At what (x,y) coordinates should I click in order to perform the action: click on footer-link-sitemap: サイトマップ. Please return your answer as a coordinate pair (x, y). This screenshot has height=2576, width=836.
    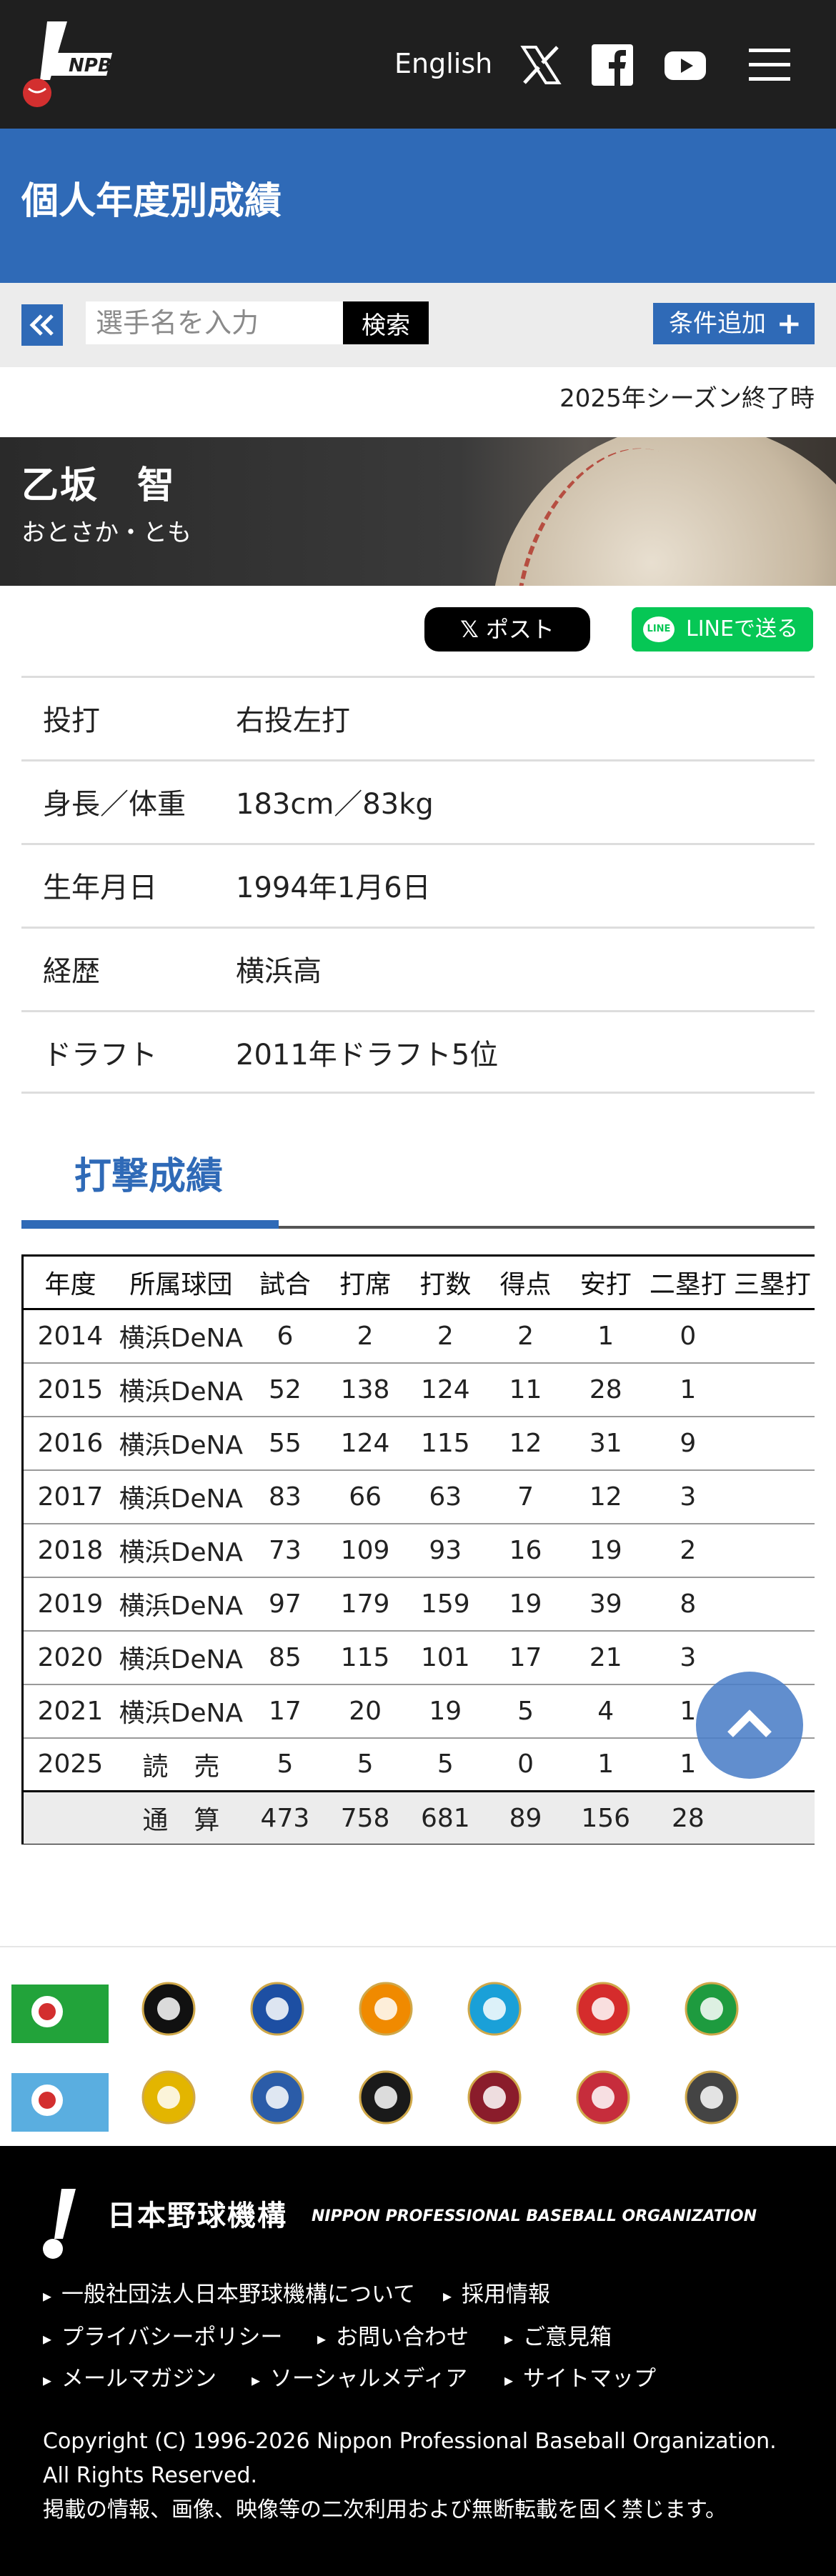
    Looking at the image, I should click on (580, 2380).